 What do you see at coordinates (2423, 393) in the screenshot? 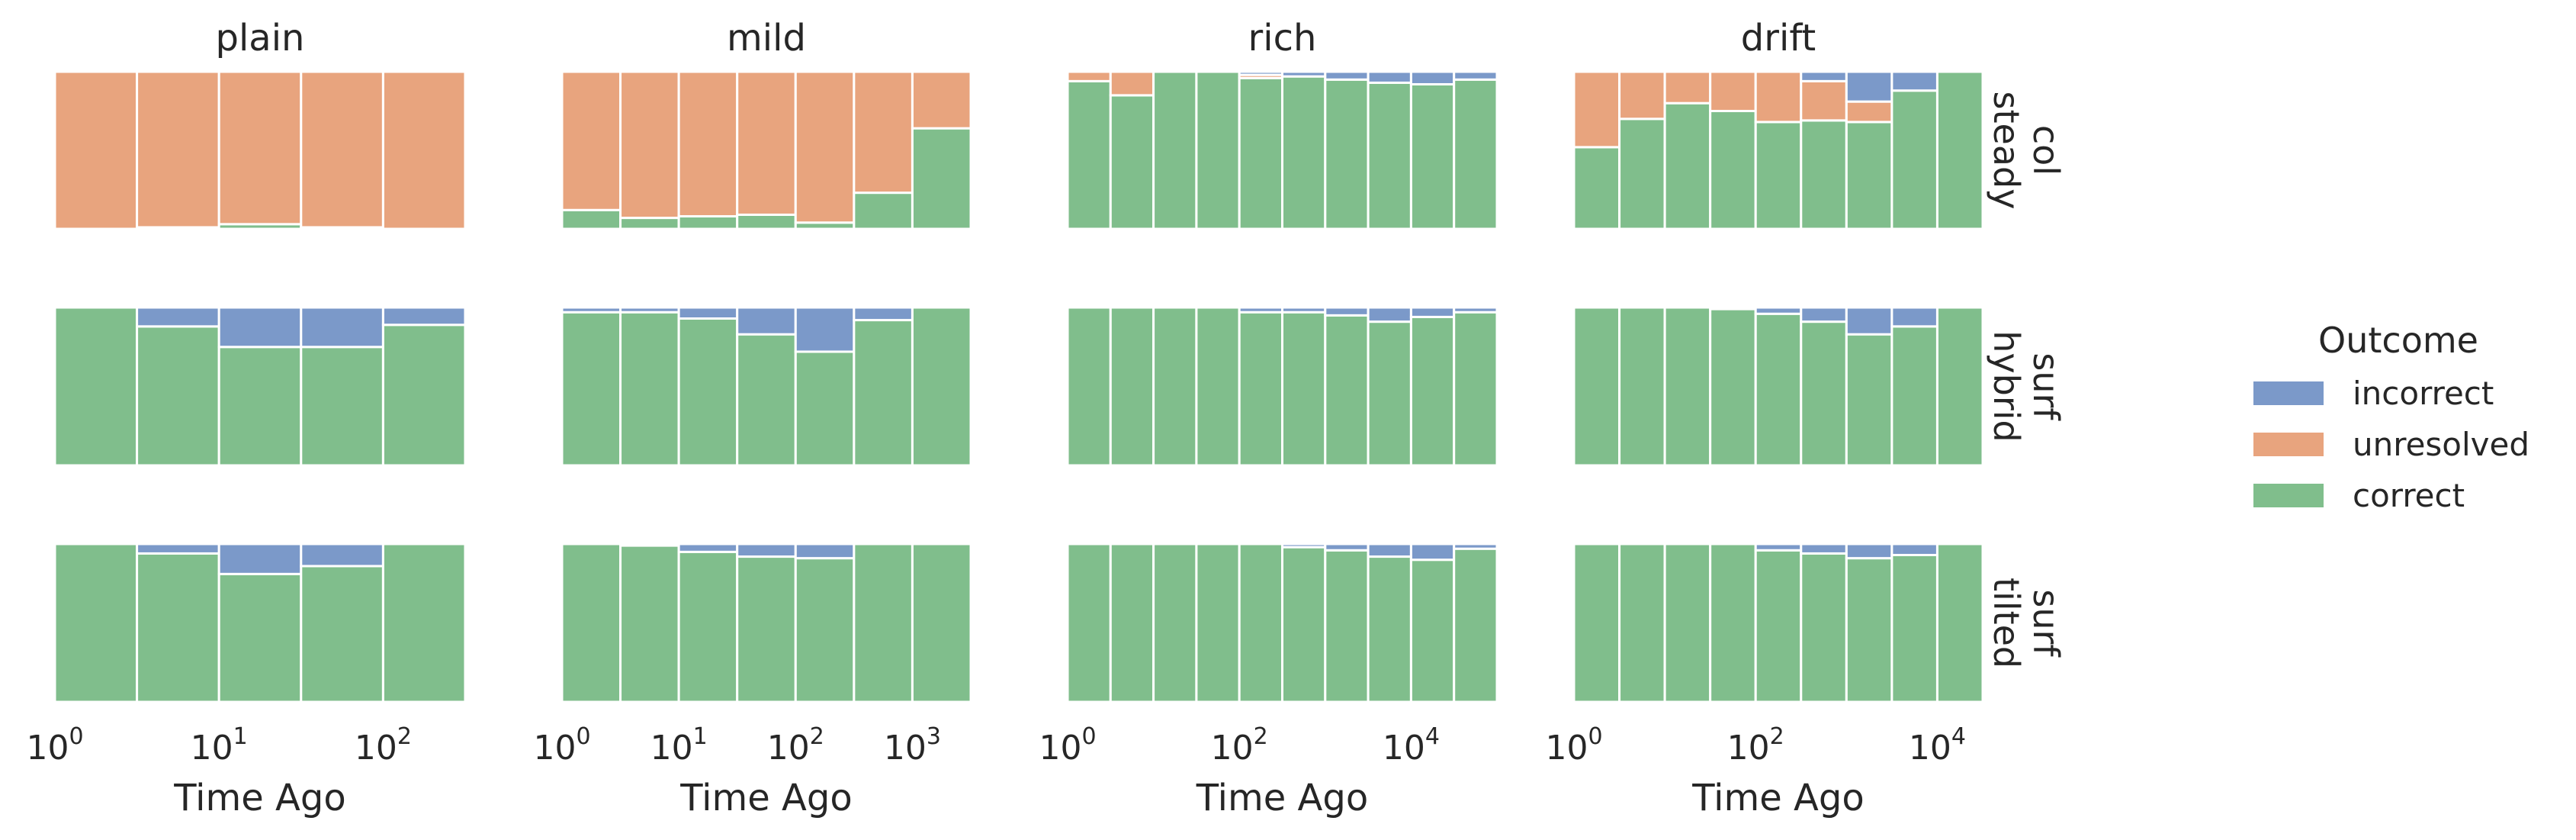
I see `legend-label: incorrect` at bounding box center [2423, 393].